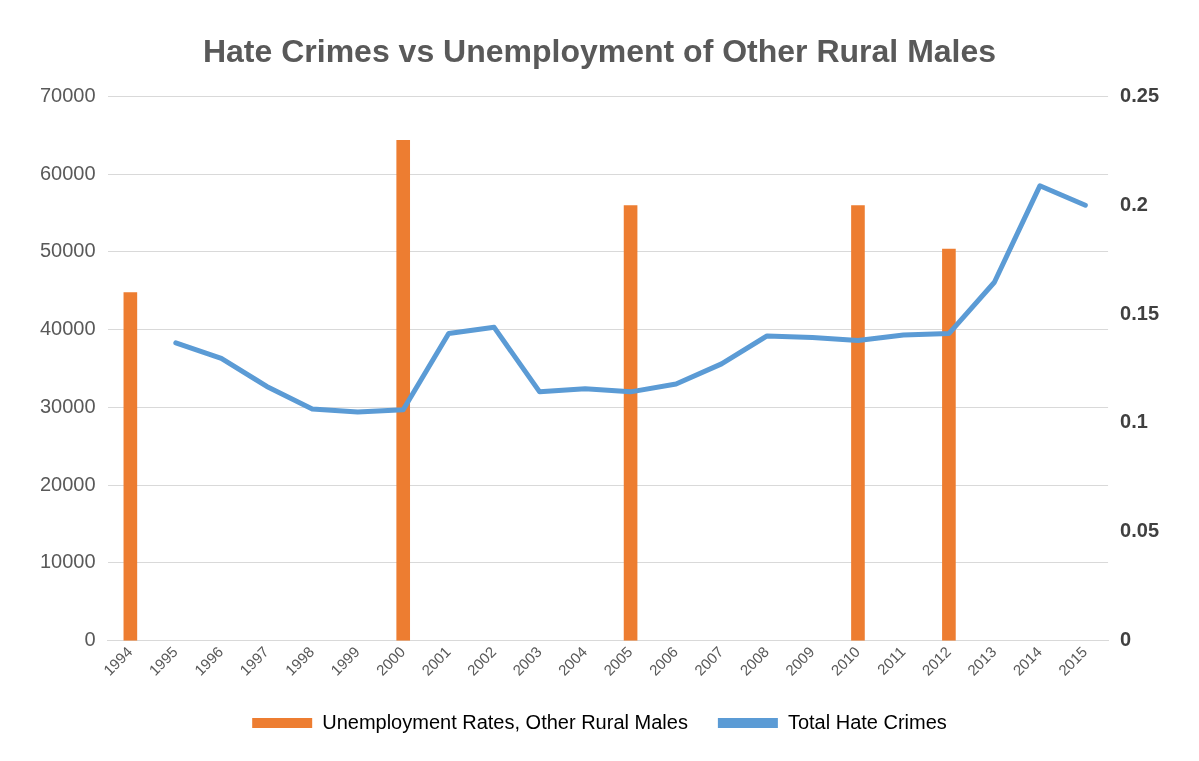 The image size is (1199, 761). Describe the element at coordinates (1134, 203) in the screenshot. I see `y2-tick-label: 0.2` at that location.